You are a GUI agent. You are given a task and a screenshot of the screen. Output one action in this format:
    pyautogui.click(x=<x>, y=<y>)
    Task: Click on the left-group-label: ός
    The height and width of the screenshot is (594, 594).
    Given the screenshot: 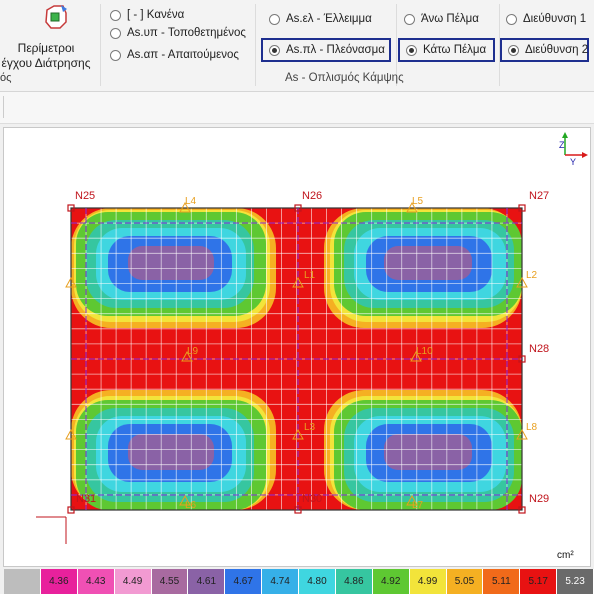 What is the action you would take?
    pyautogui.click(x=6, y=78)
    